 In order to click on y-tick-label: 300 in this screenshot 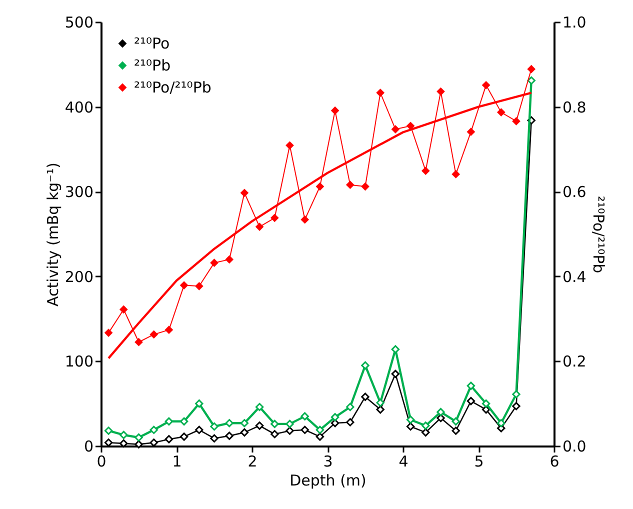, I will do `click(79, 192)`.